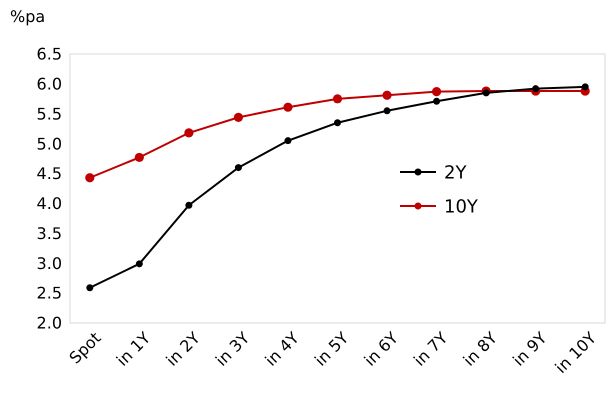 This screenshot has width=611, height=405. What do you see at coordinates (480, 349) in the screenshot?
I see `x-tick-label: in 8Y` at bounding box center [480, 349].